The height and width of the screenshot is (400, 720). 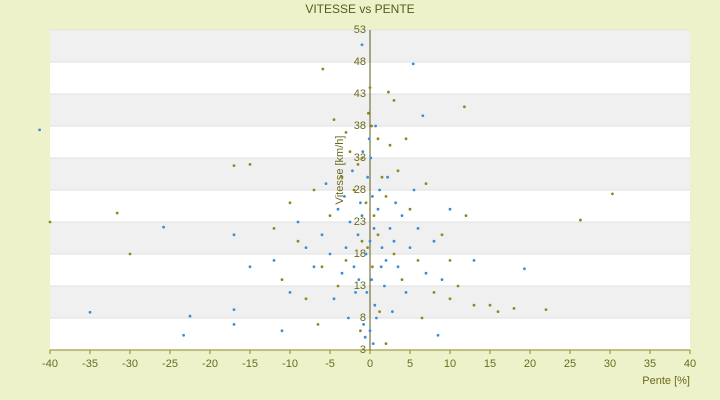 I want to click on y-axis-title: Vitesse [km/h], so click(x=340, y=170).